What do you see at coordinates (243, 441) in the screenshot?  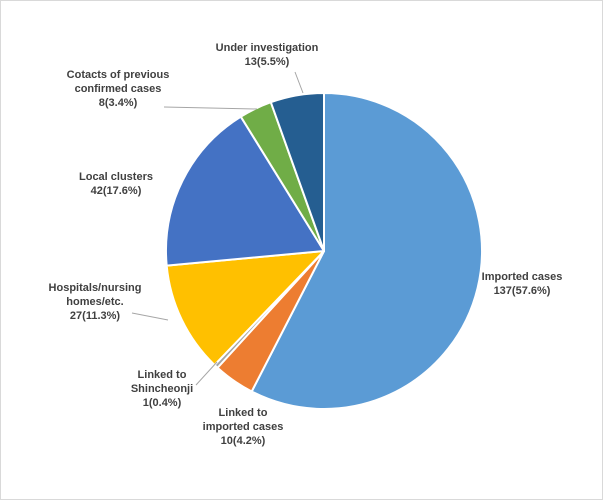 I see `slice-value-text: 10(4.2%)` at bounding box center [243, 441].